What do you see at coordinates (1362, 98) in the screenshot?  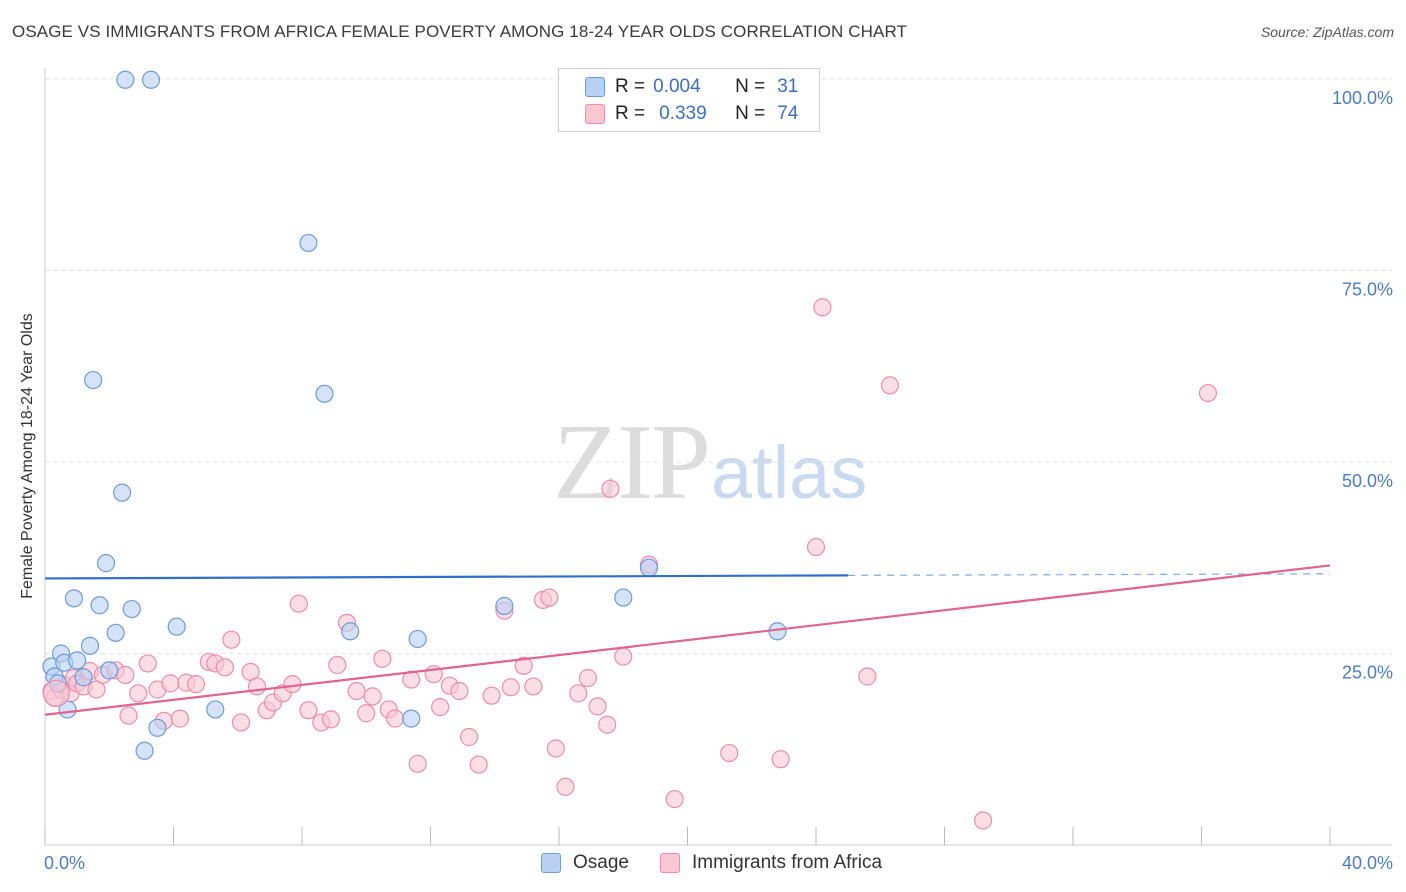 I see `y-tick-label: 100.0%` at bounding box center [1362, 98].